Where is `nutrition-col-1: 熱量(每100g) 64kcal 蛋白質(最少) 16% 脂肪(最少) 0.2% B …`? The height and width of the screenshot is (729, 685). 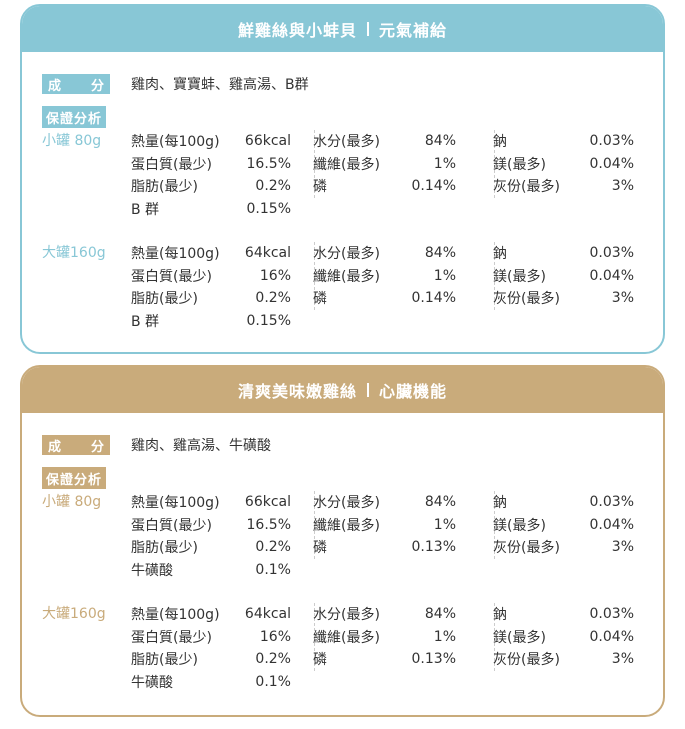 nutrition-col-1: 熱量(每100g) 64kcal 蛋白質(最少) 16% 脂肪(最少) 0.2% B … is located at coordinates (211, 287).